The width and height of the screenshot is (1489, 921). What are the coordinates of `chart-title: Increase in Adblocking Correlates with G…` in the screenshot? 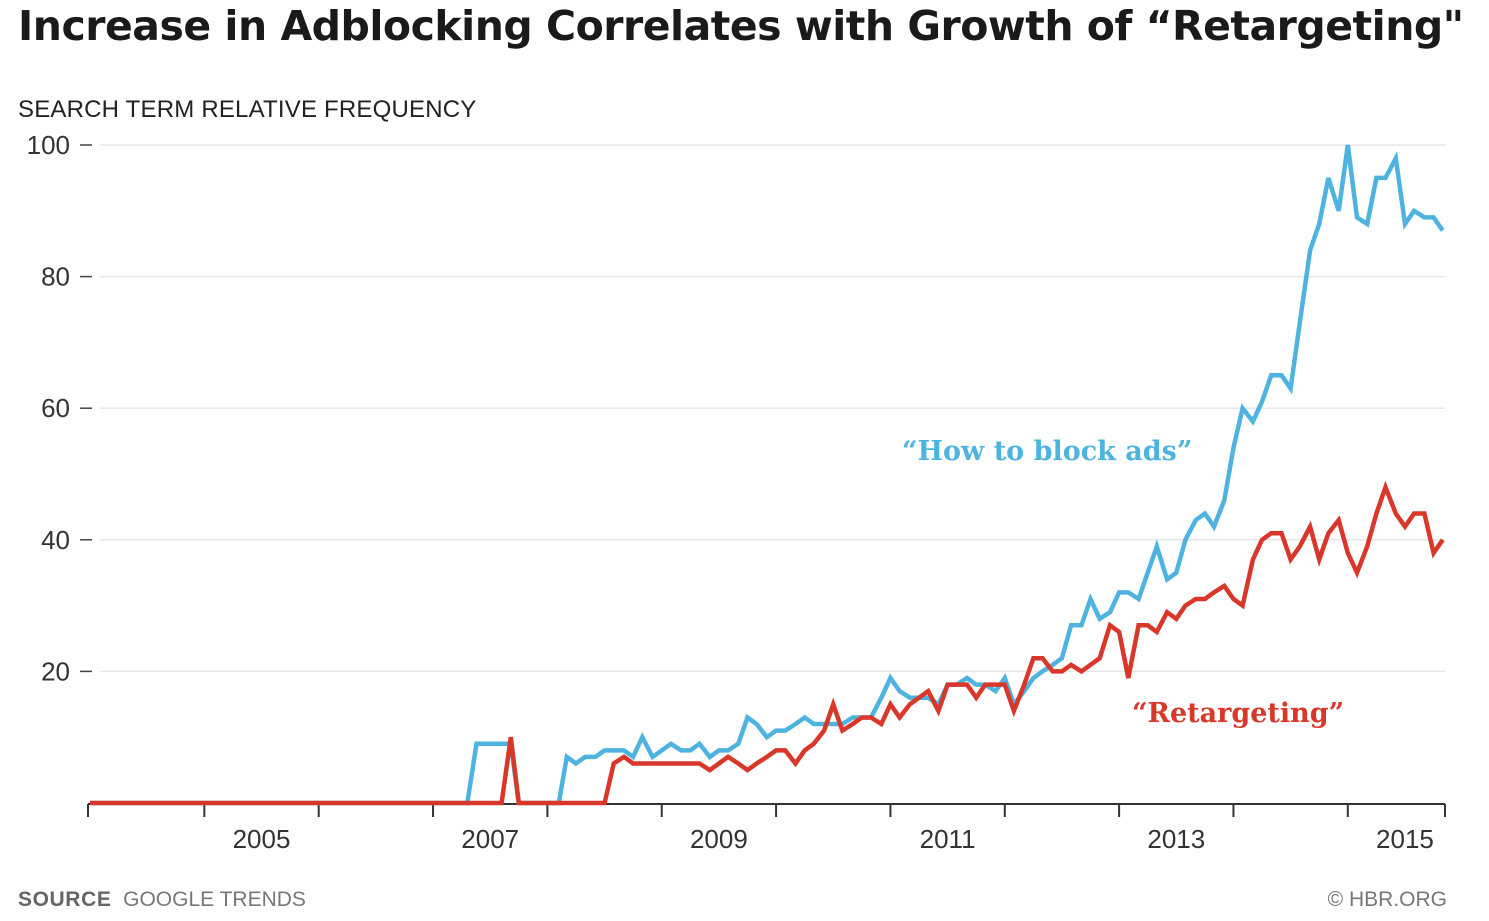 It's located at (741, 26).